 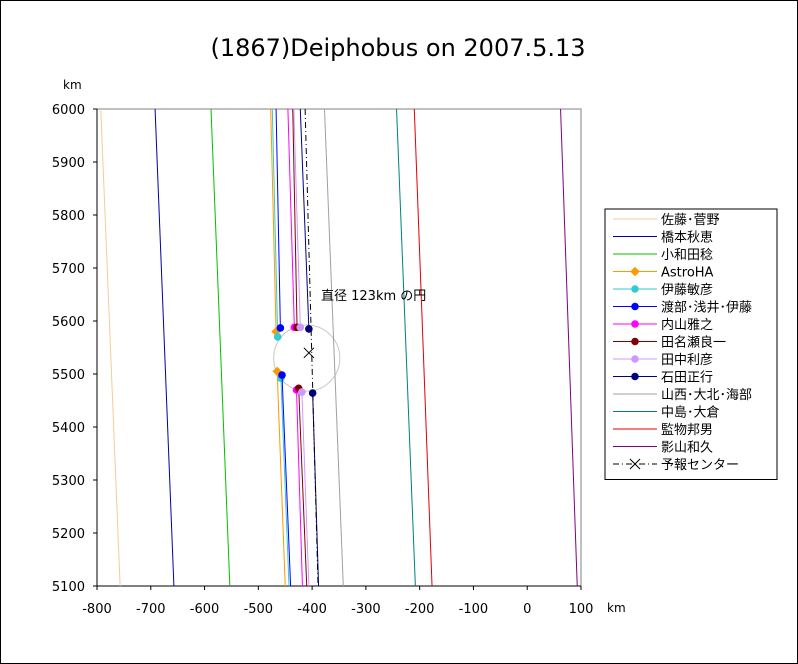 What do you see at coordinates (312, 609) in the screenshot?
I see `x-tick-label: -400` at bounding box center [312, 609].